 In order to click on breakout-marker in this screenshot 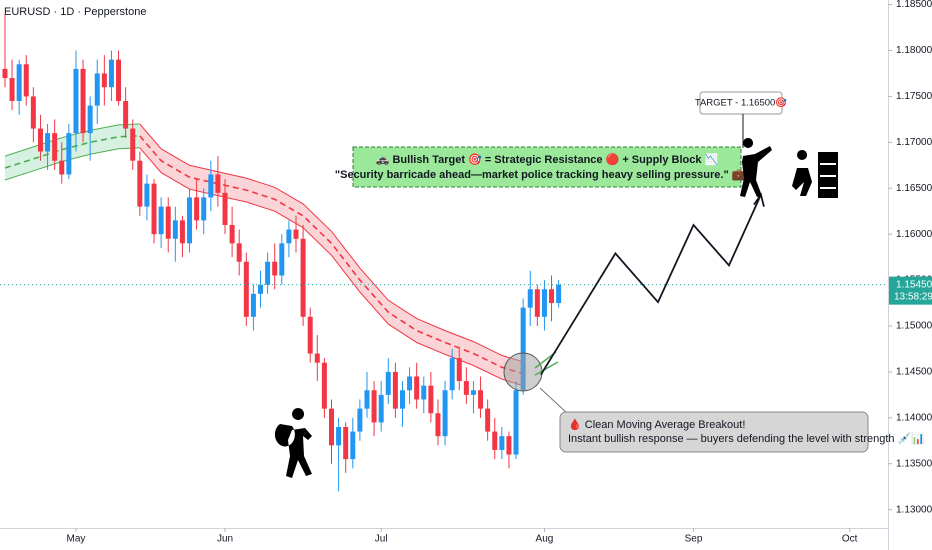, I will do `click(523, 372)`.